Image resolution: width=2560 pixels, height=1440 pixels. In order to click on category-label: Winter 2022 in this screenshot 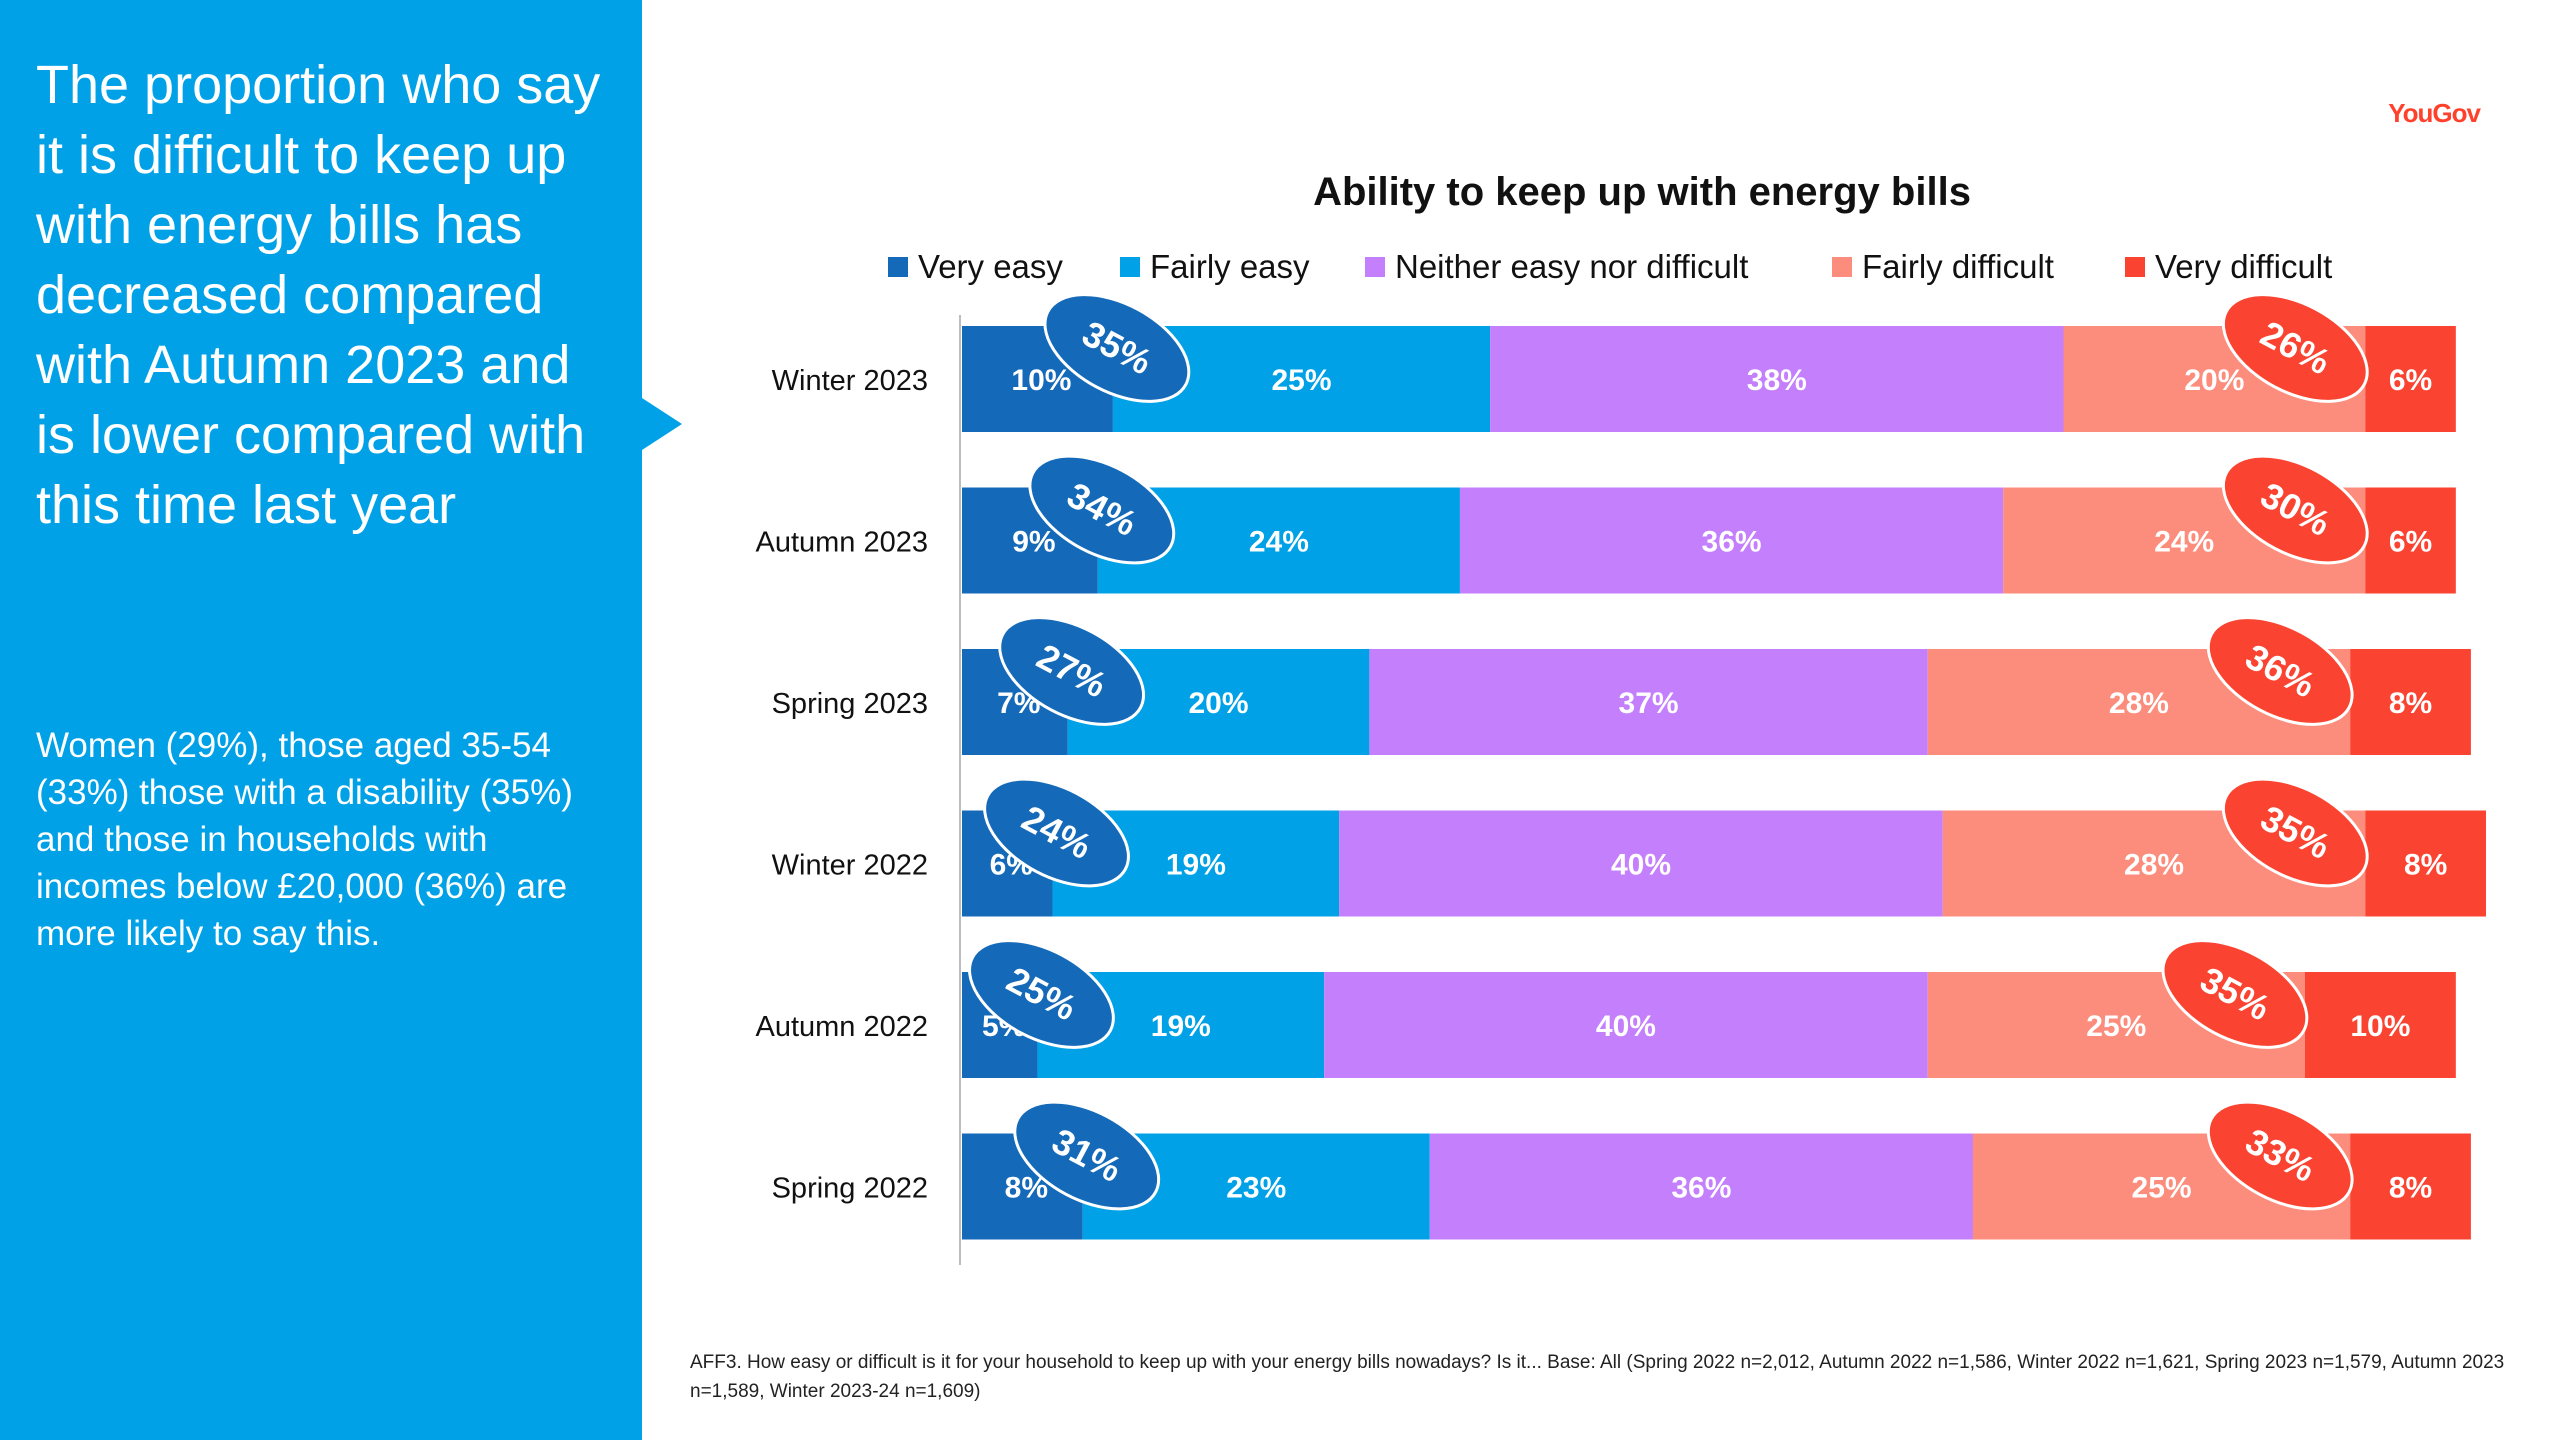, I will do `click(850, 866)`.